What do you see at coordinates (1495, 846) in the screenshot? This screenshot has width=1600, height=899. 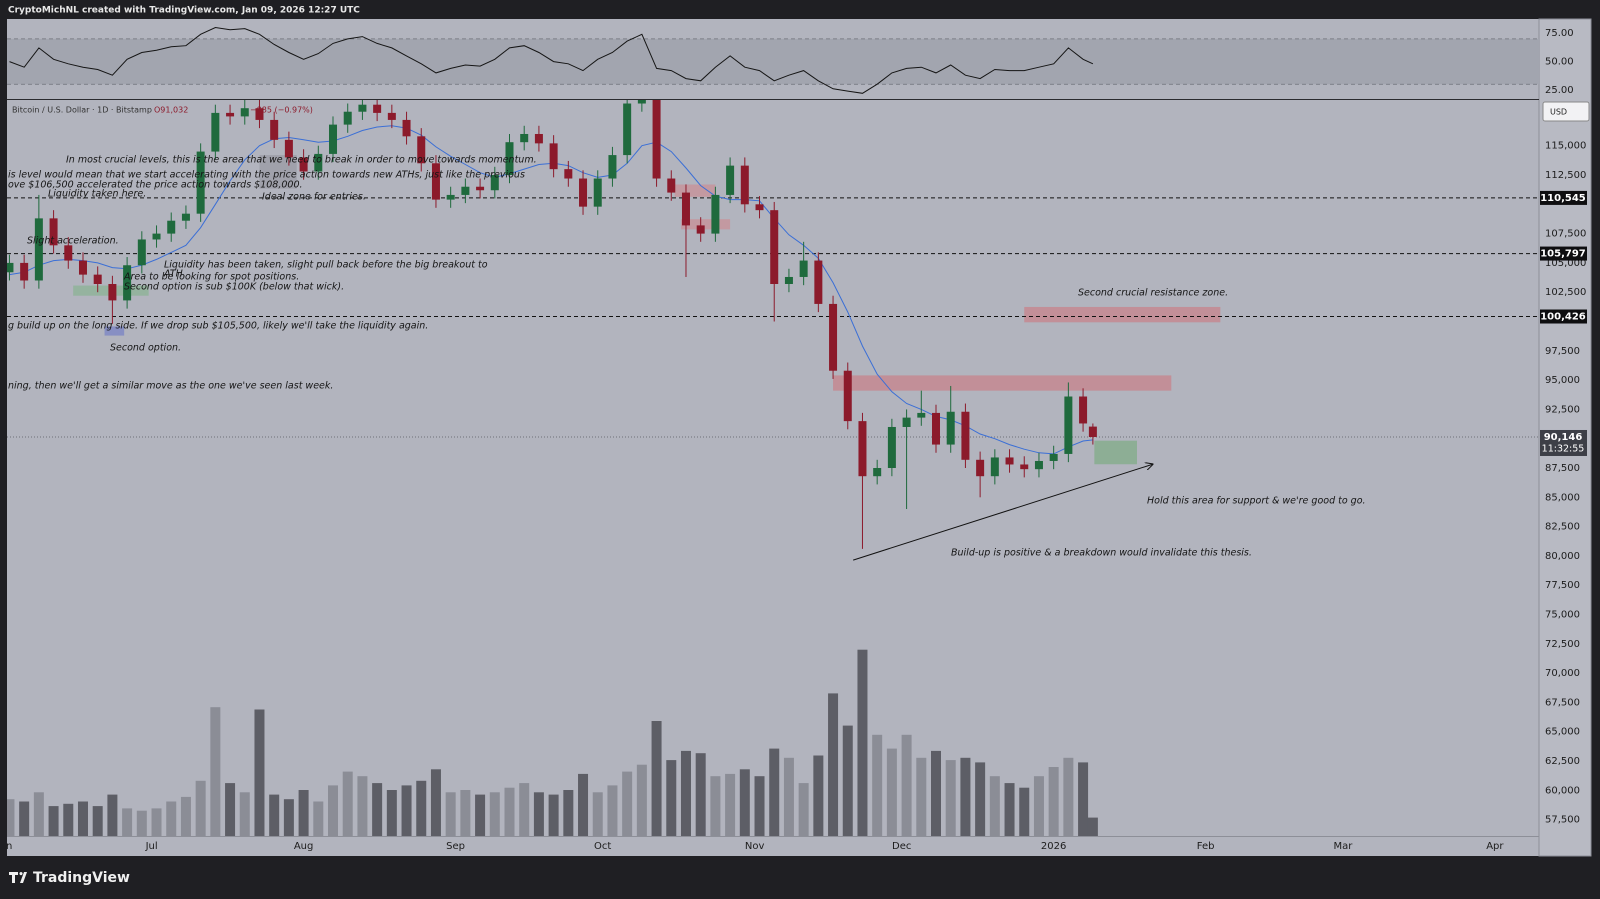 I see `x-tick-label: Apr` at bounding box center [1495, 846].